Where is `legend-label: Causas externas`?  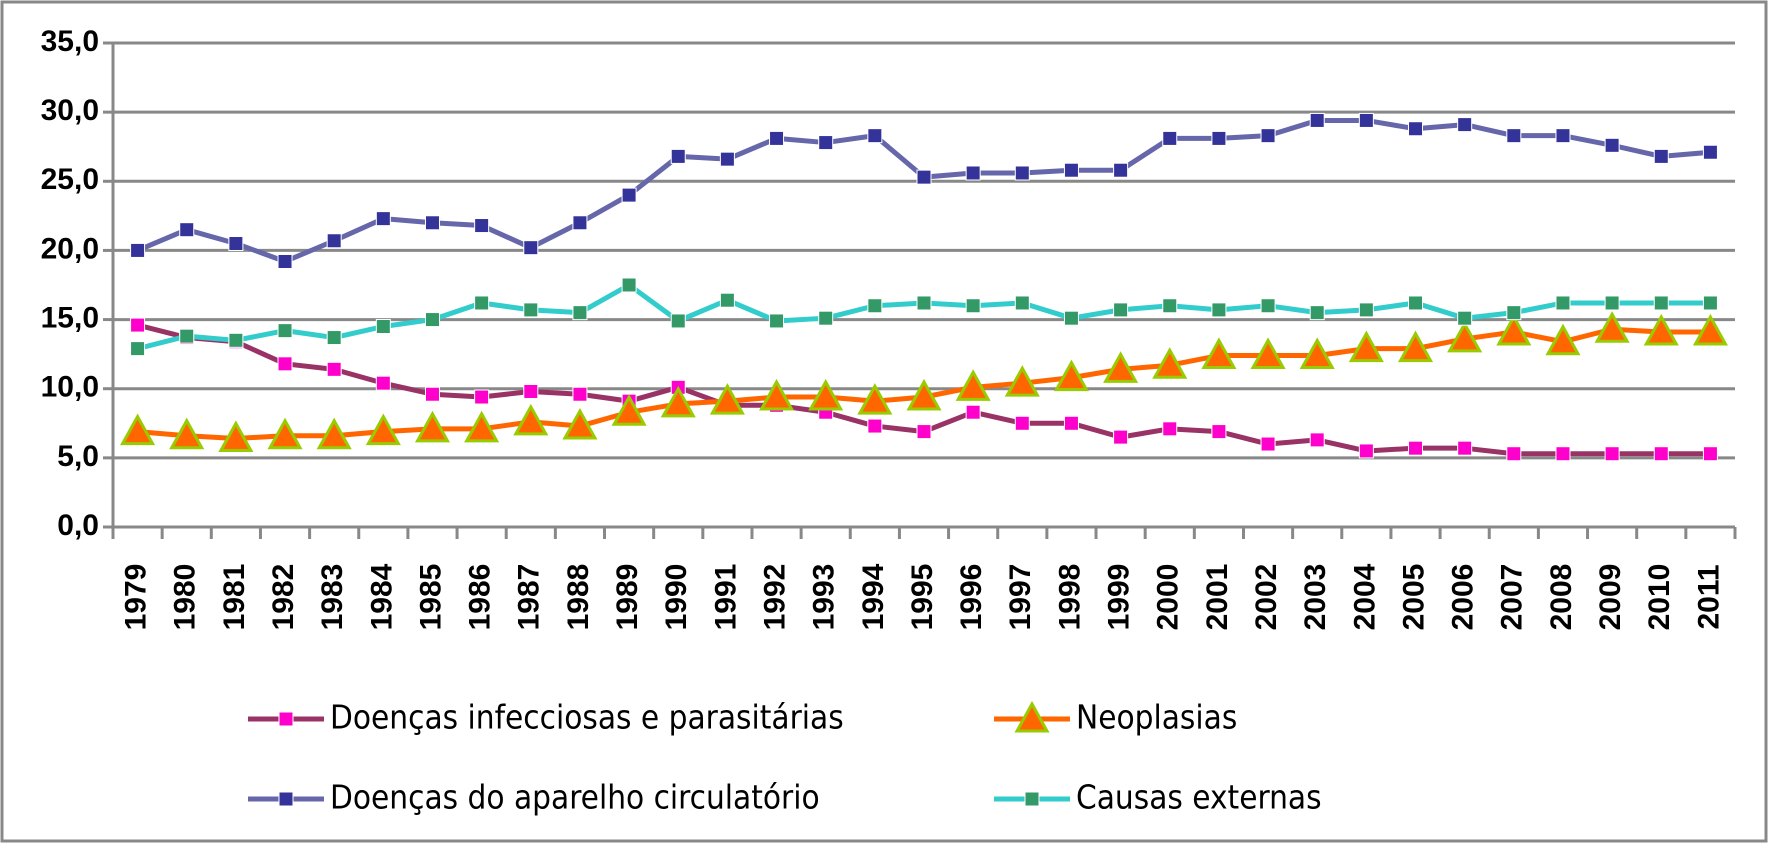
legend-label: Causas externas is located at coordinates (1199, 797).